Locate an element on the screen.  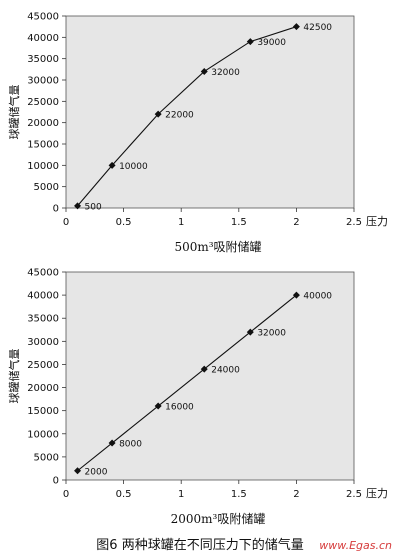
data-label: 2000 is located at coordinates (96, 472).